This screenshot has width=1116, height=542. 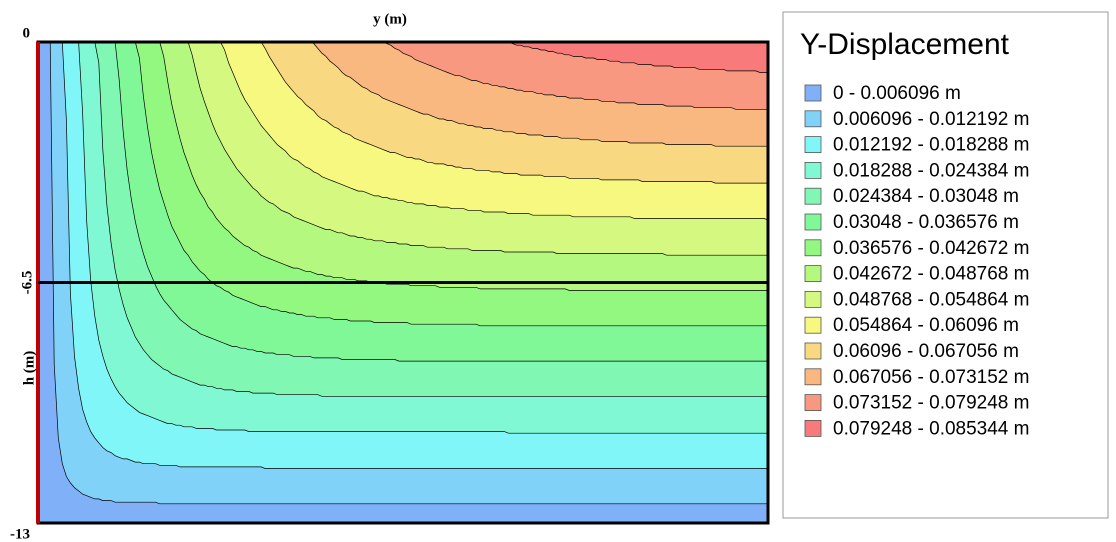 I want to click on legend-label: 0.048768 - 0.054864 m, so click(x=931, y=299).